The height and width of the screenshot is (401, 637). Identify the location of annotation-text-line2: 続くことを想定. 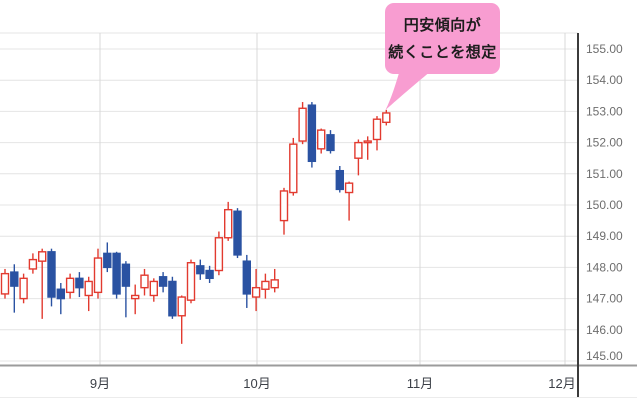
(442, 52).